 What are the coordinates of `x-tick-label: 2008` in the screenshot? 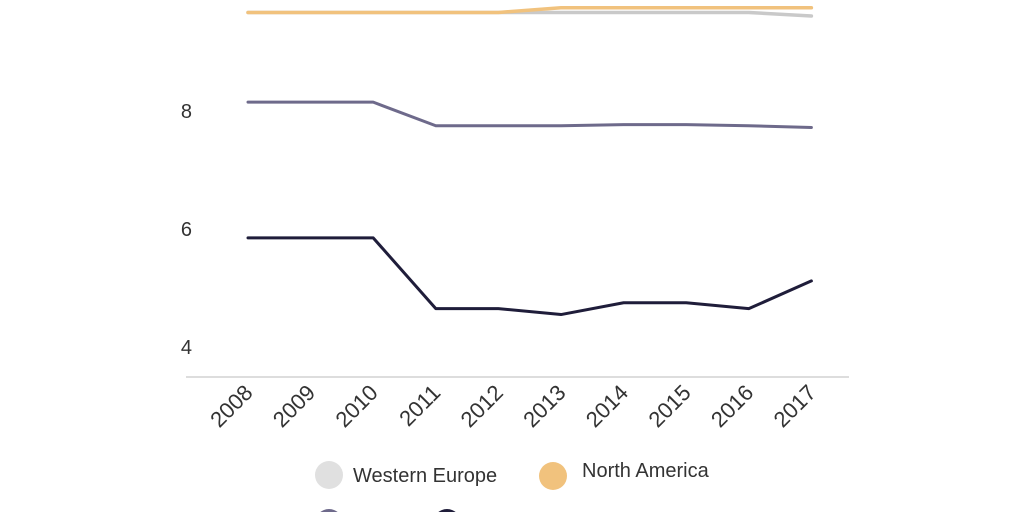 It's located at (231, 406).